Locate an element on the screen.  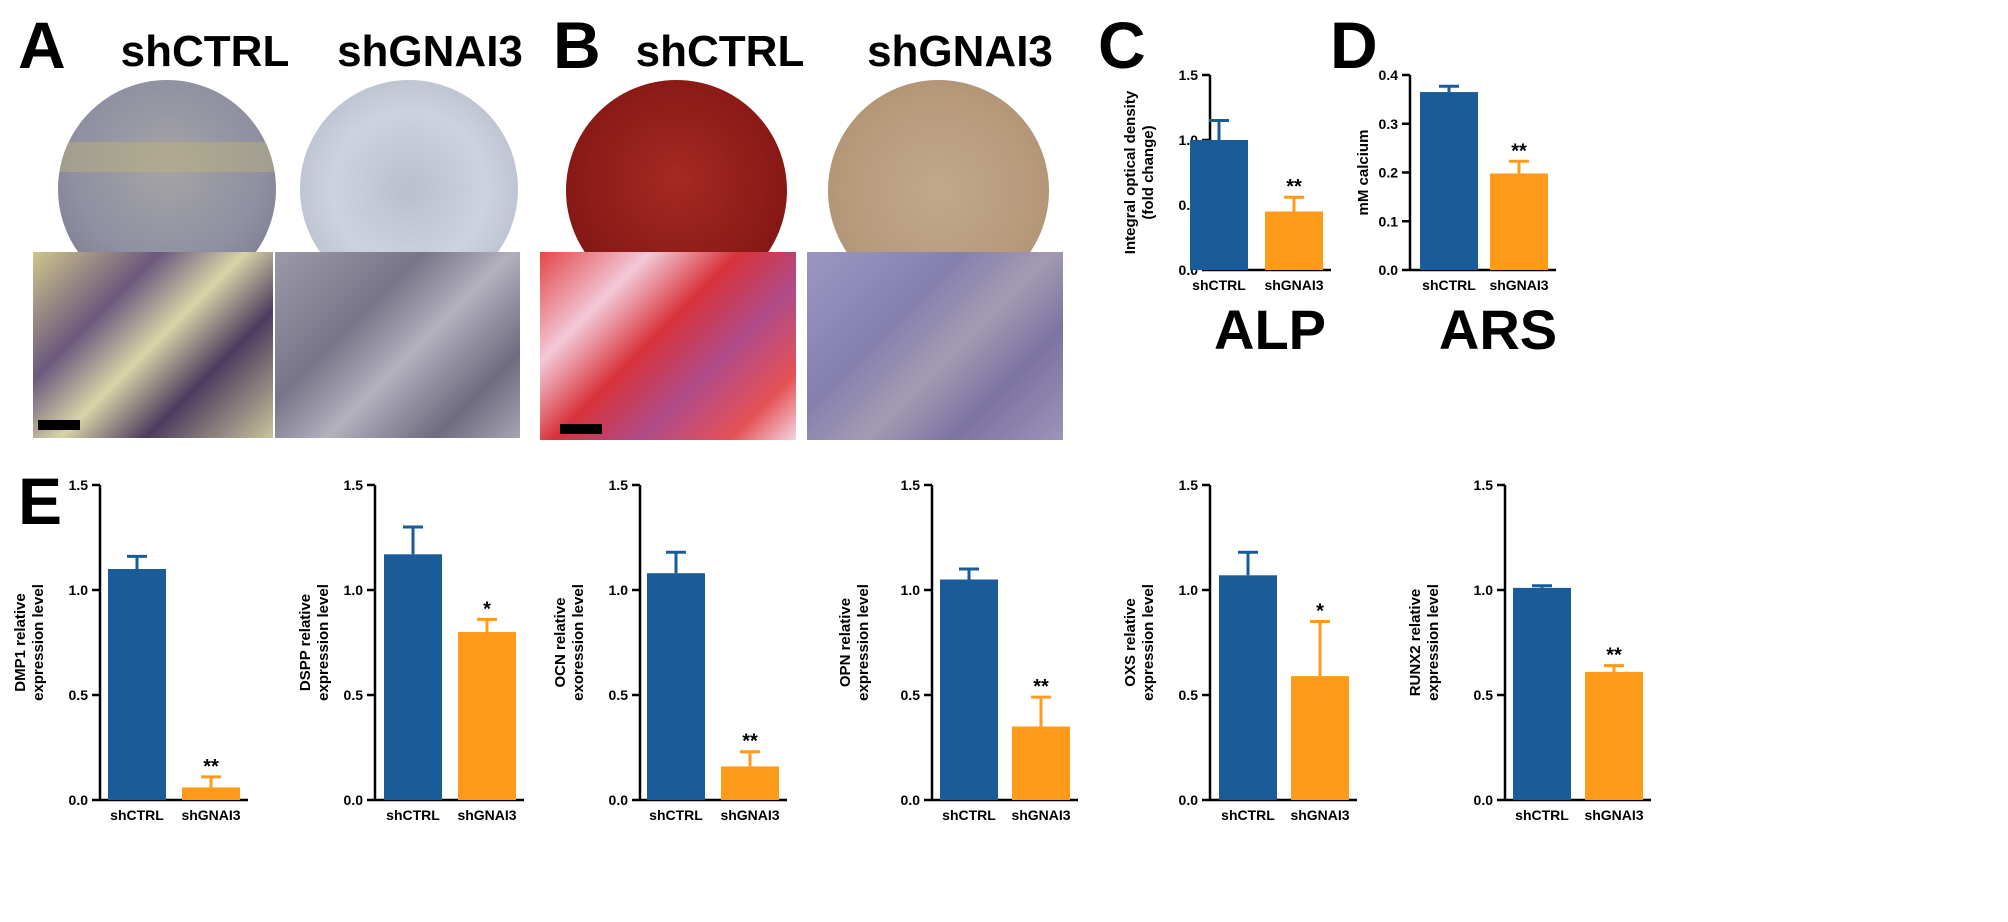
y-tick-label: 0.3 is located at coordinates (1389, 124).